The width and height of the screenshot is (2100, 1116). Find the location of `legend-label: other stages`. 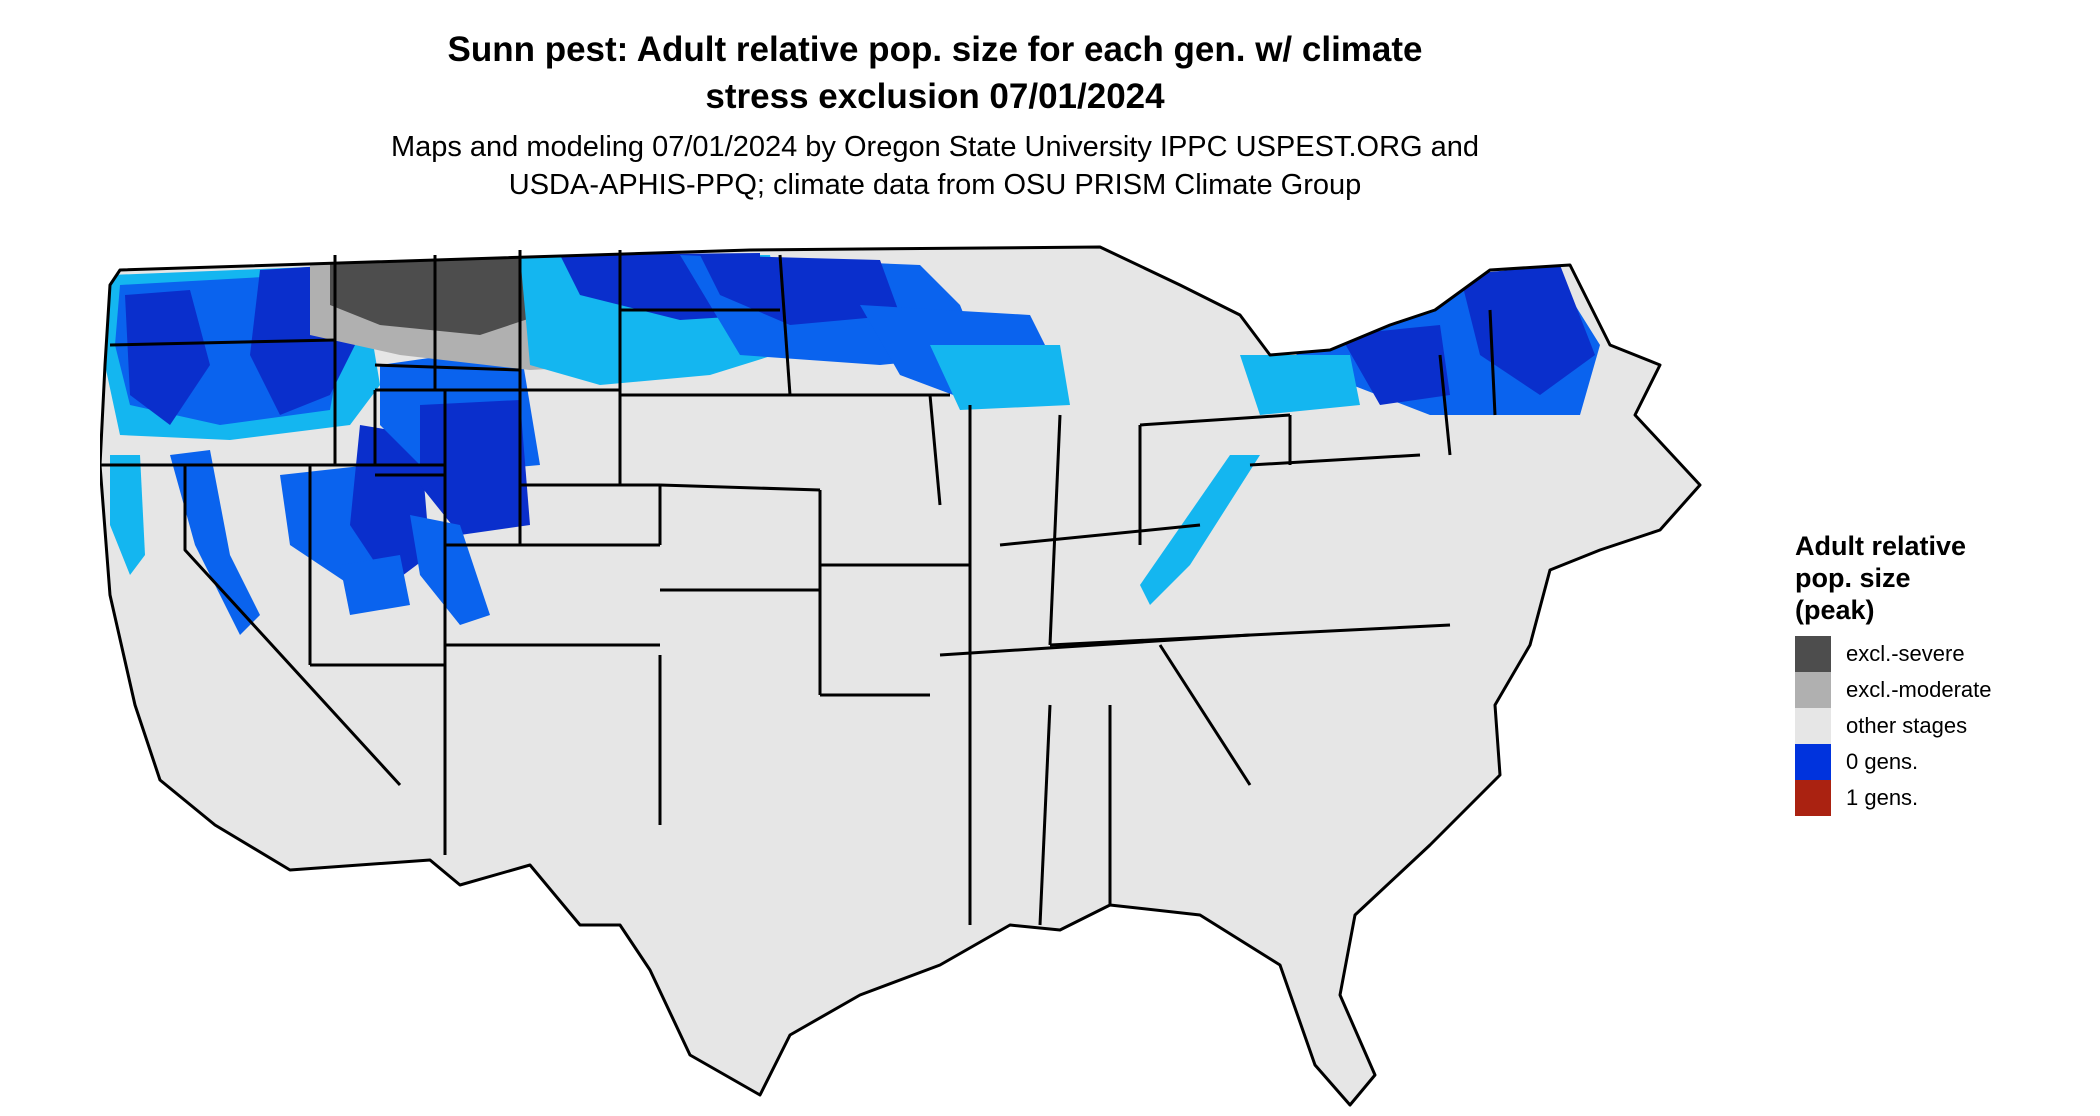

legend-label: other stages is located at coordinates (1907, 725).